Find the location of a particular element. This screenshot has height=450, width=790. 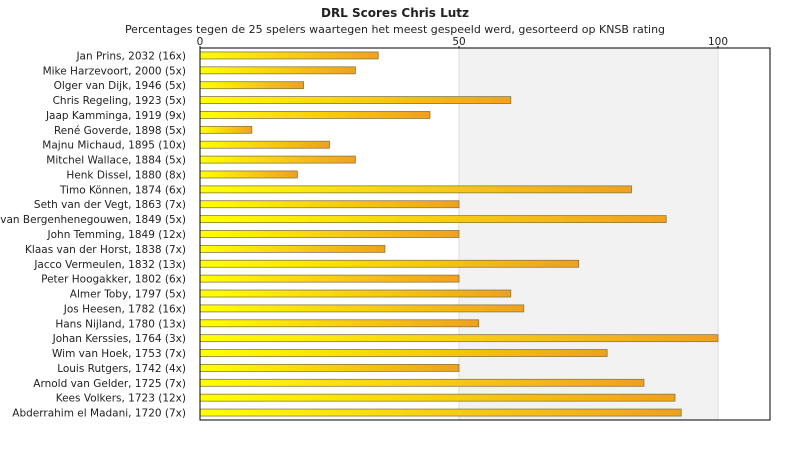

x-tick-label: 100 is located at coordinates (718, 42).